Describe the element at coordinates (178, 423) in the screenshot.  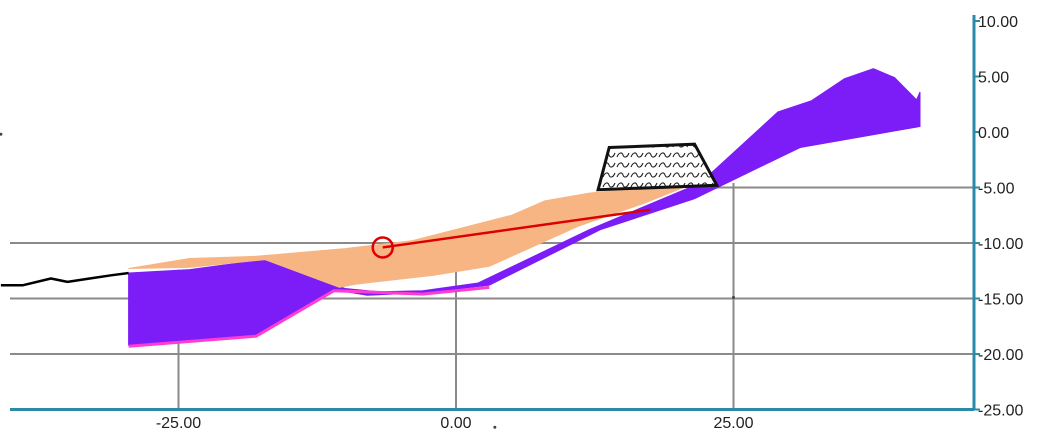
I see `x-tick-label: -25.00` at that location.